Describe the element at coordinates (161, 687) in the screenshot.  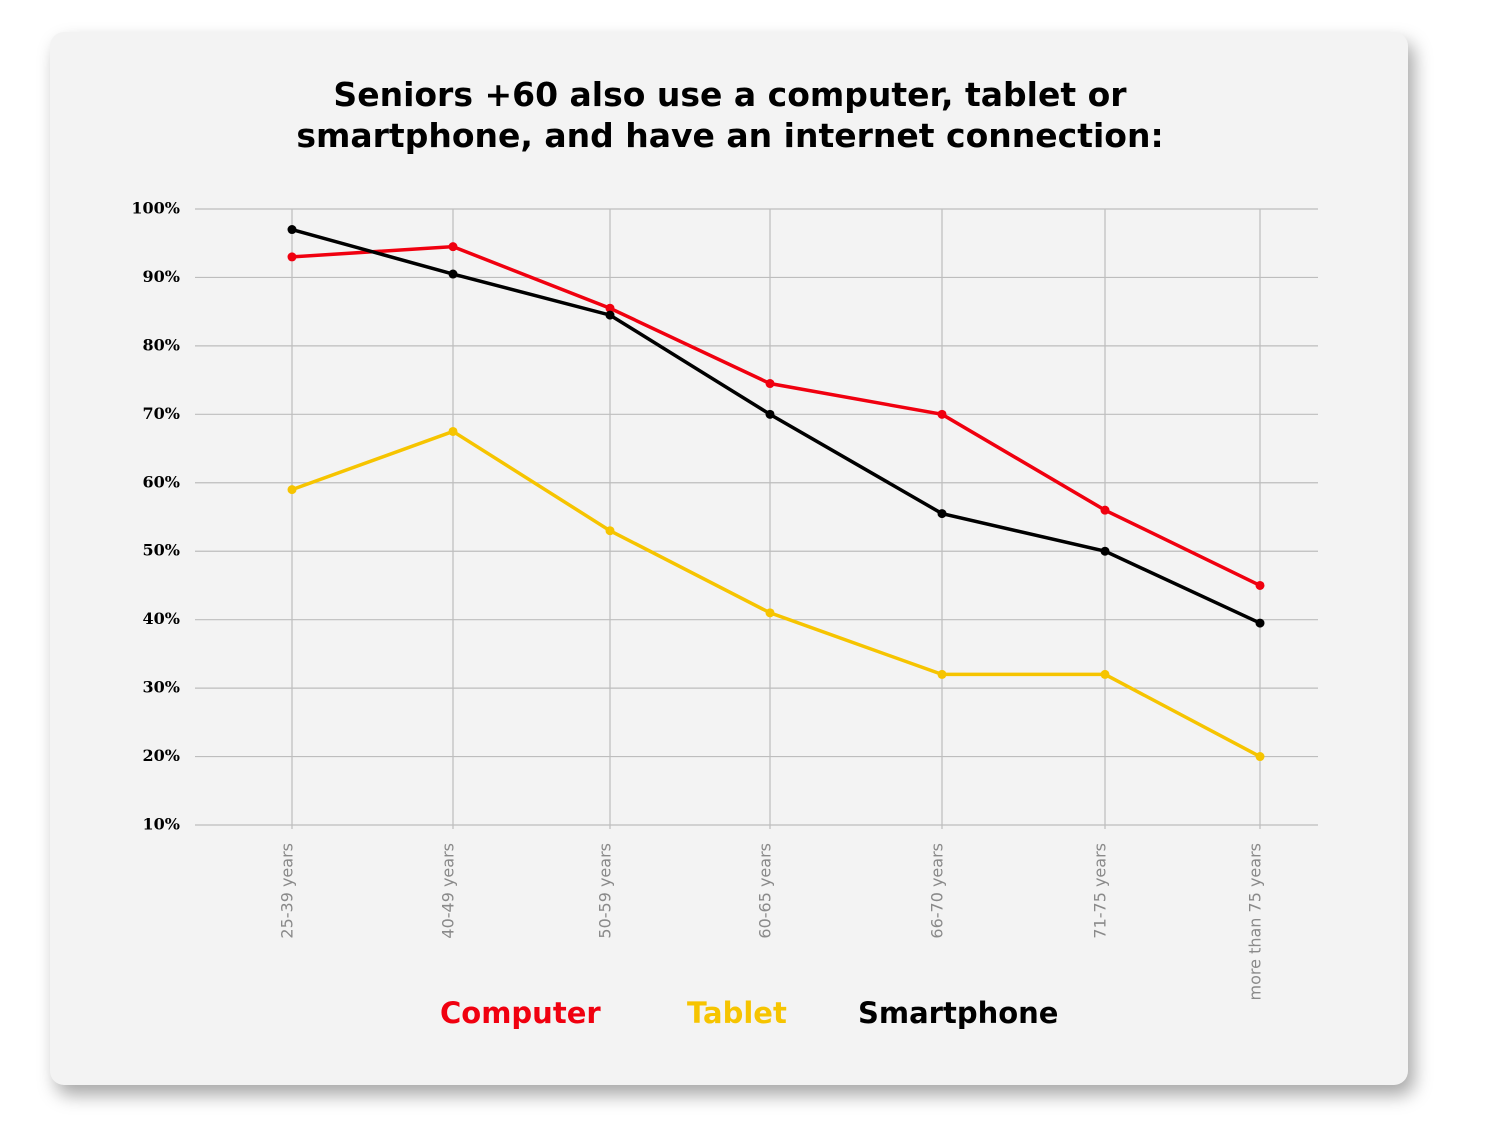
I see `y-tick-label: 30%` at that location.